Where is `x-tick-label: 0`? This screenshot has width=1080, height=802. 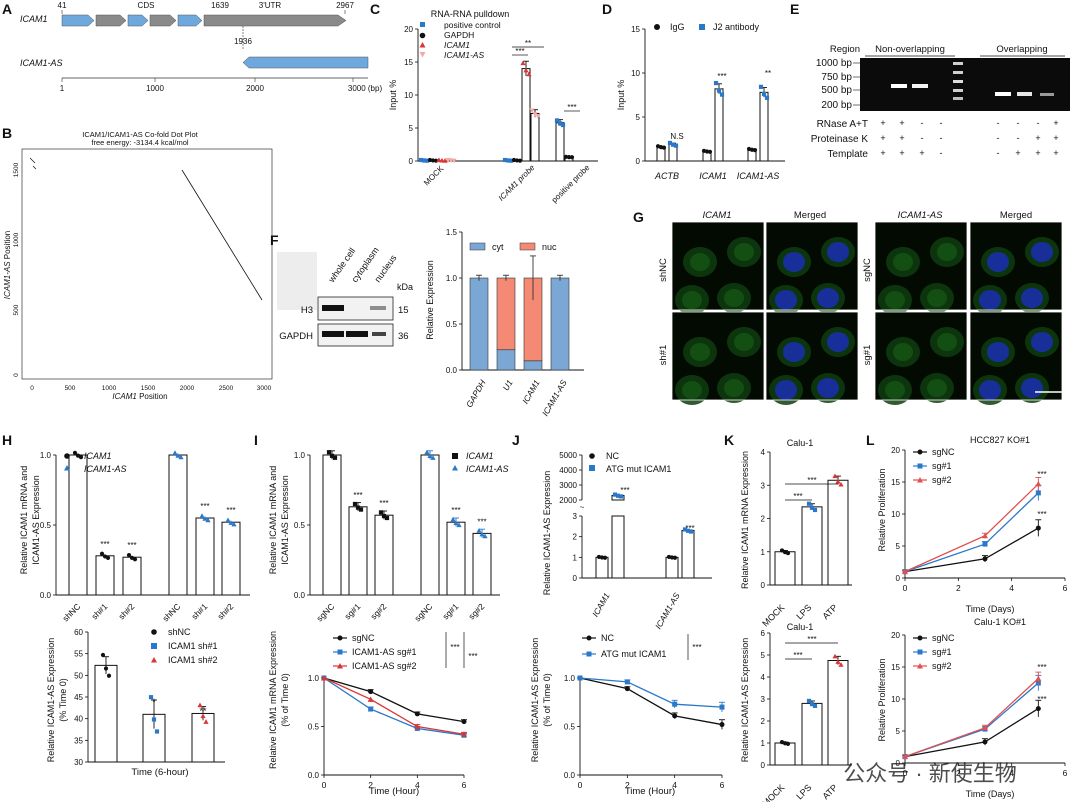
x-tick-label: 0 is located at coordinates (324, 785).